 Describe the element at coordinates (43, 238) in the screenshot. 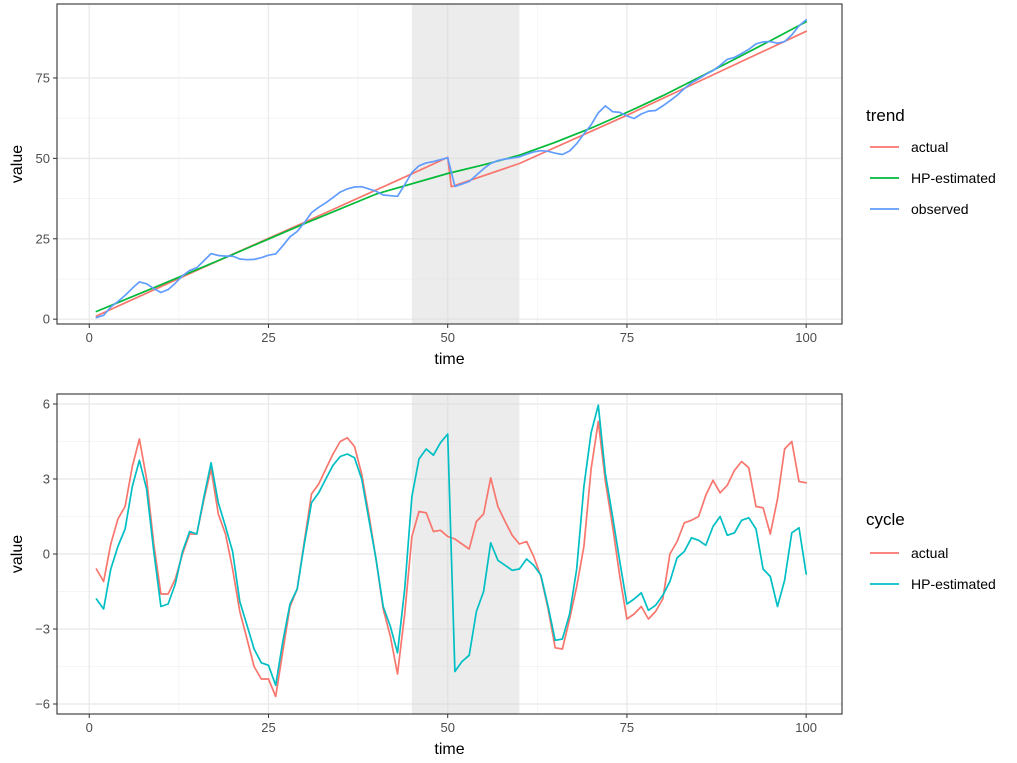

I see `y-tick-label: 25` at that location.